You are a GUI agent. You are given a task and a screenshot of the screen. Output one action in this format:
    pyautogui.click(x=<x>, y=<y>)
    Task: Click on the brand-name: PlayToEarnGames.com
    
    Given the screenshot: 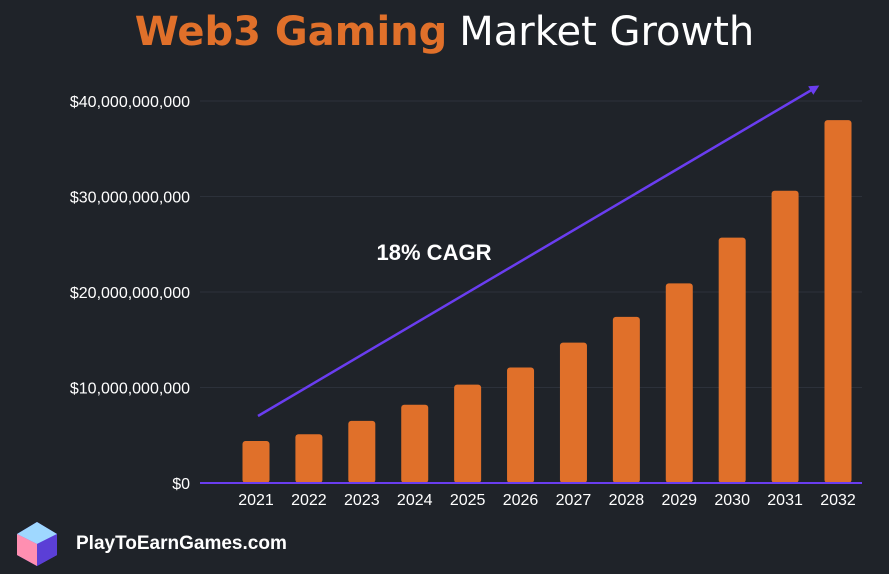 What is the action you would take?
    pyautogui.click(x=181, y=543)
    